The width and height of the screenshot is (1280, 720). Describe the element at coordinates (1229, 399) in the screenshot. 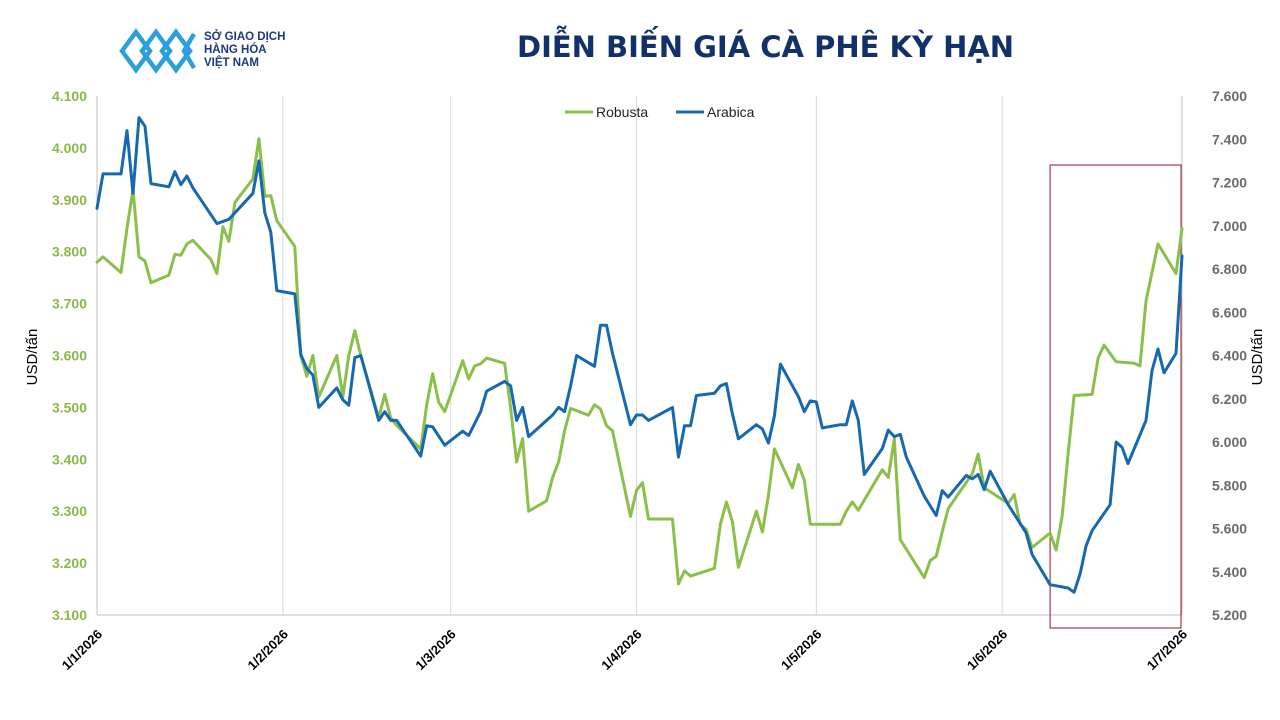

I see `y-tick-right-6: 6.200` at that location.